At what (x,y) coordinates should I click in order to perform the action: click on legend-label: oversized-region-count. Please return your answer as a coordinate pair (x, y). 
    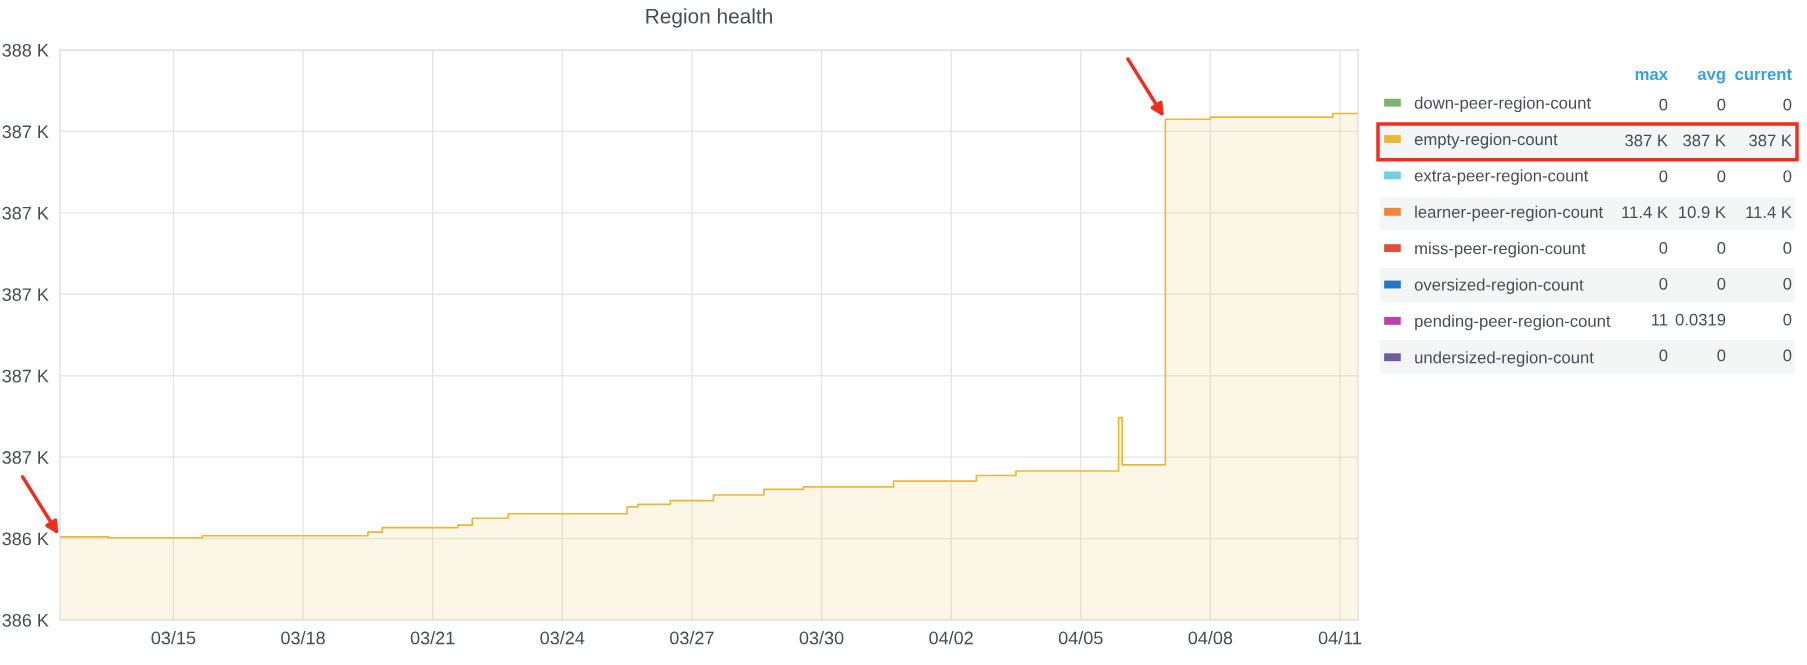
    Looking at the image, I should click on (1499, 286).